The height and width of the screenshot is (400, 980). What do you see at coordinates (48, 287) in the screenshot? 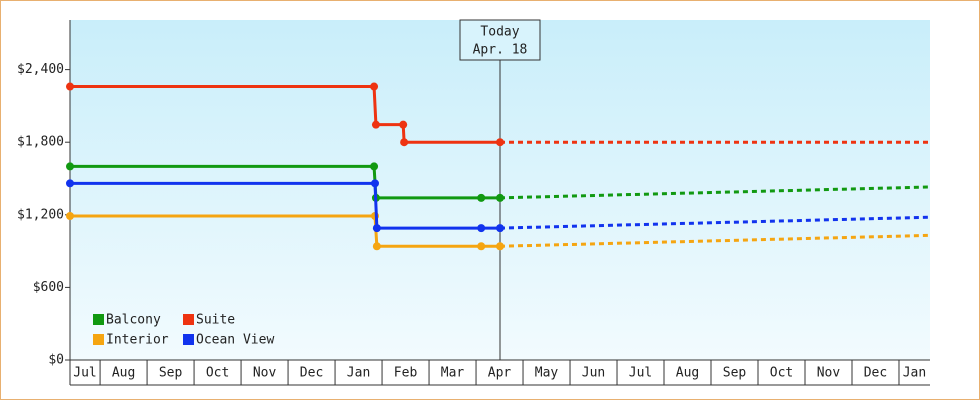
I see `y-tick-label: $600` at bounding box center [48, 287].